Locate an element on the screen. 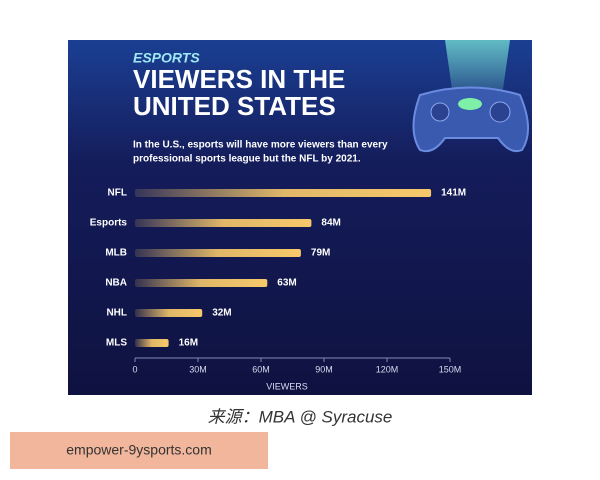 The width and height of the screenshot is (600, 480). title-line: VIEWERS IN THE is located at coordinates (239, 79).